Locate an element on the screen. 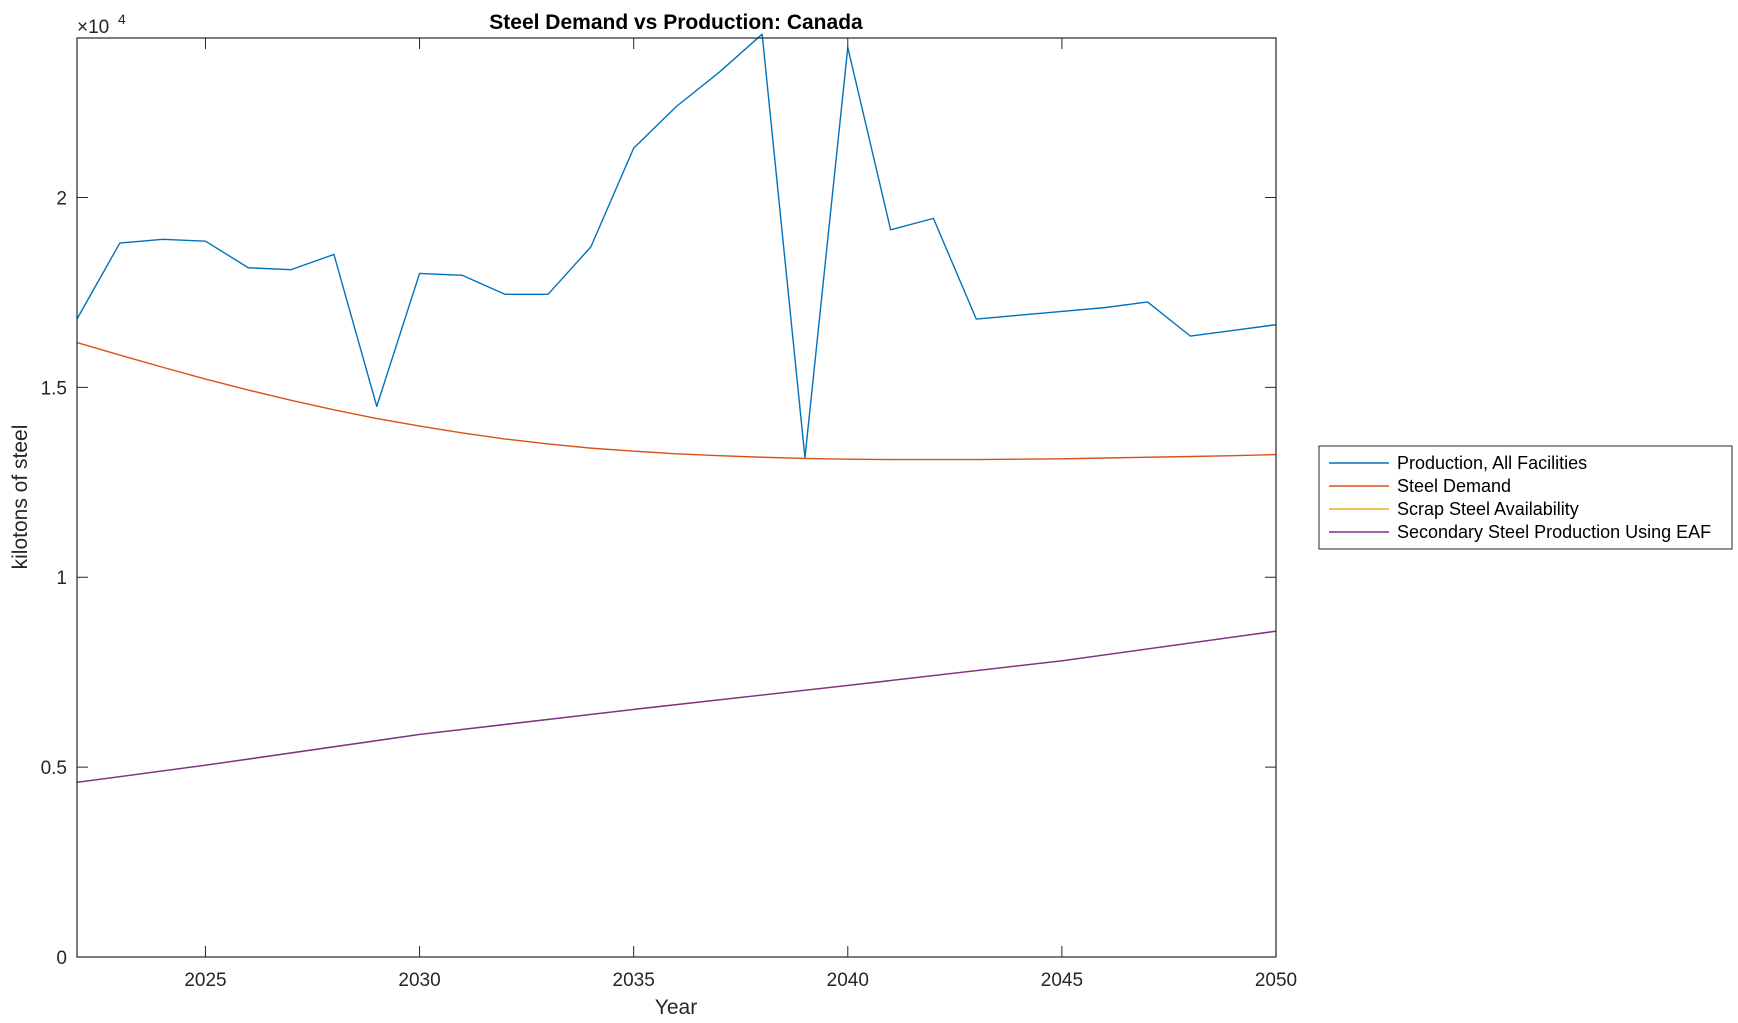  y-tick-label: 1 is located at coordinates (61, 578).